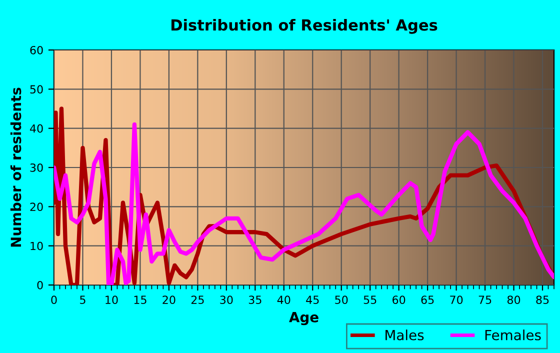 This screenshot has width=560, height=353. I want to click on x-tick-label: 20, so click(169, 300).